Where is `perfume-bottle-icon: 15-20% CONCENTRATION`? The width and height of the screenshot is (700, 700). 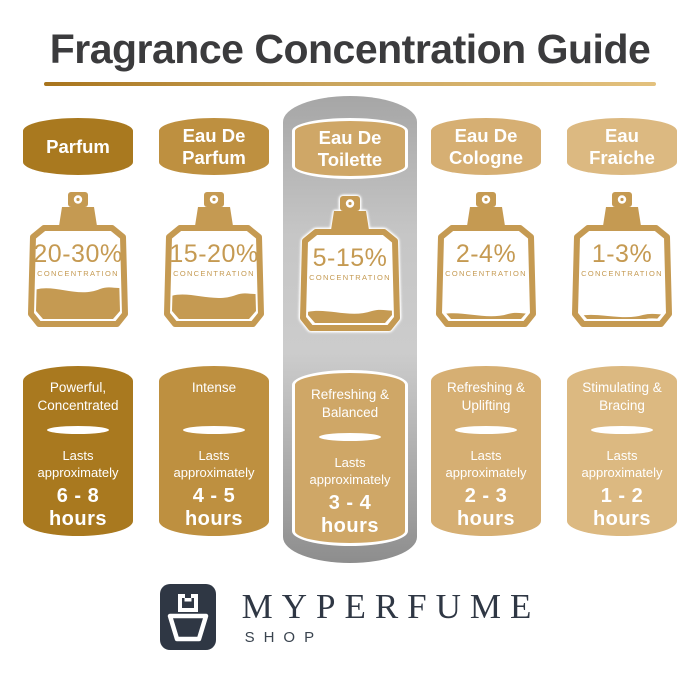
perfume-bottle-icon: 15-20% CONCENTRATION is located at coordinates (214, 260).